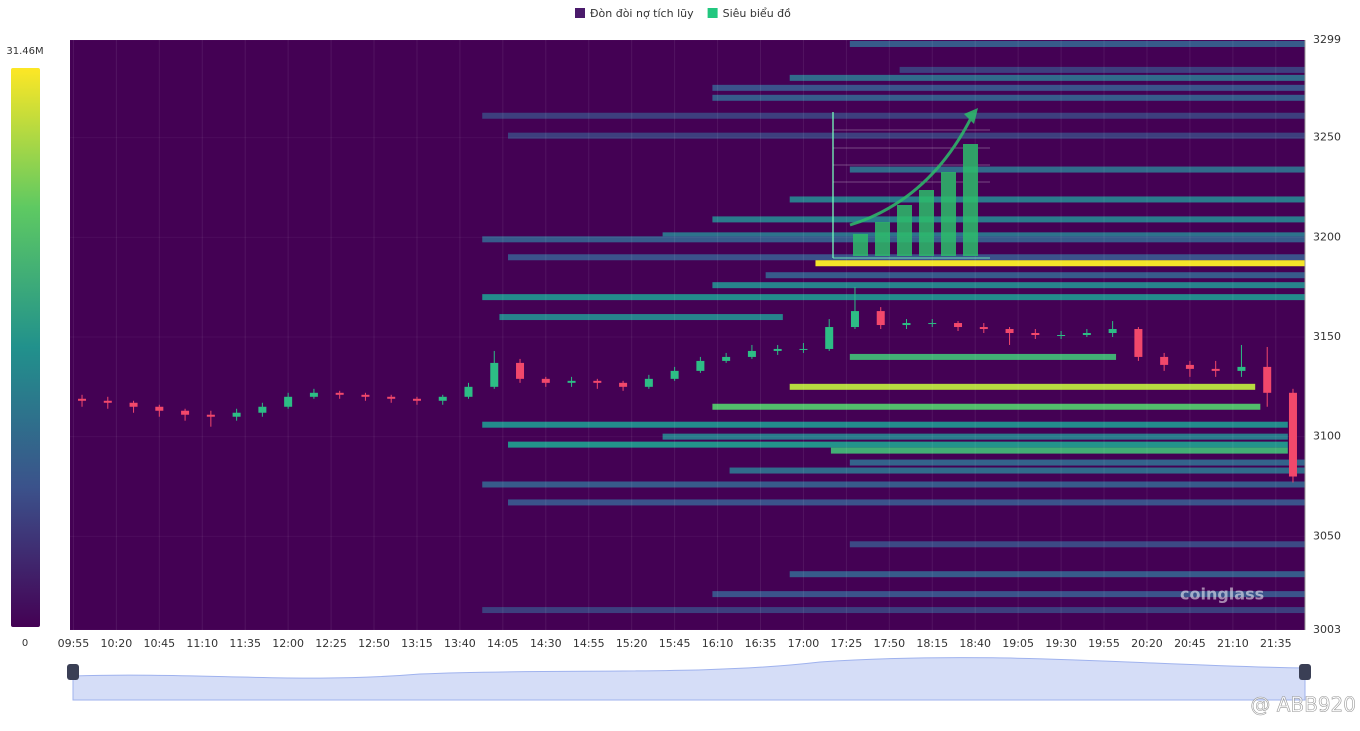 The width and height of the screenshot is (1360, 731). Describe the element at coordinates (74, 643) in the screenshot. I see `x-tick-label: 09:55` at that location.